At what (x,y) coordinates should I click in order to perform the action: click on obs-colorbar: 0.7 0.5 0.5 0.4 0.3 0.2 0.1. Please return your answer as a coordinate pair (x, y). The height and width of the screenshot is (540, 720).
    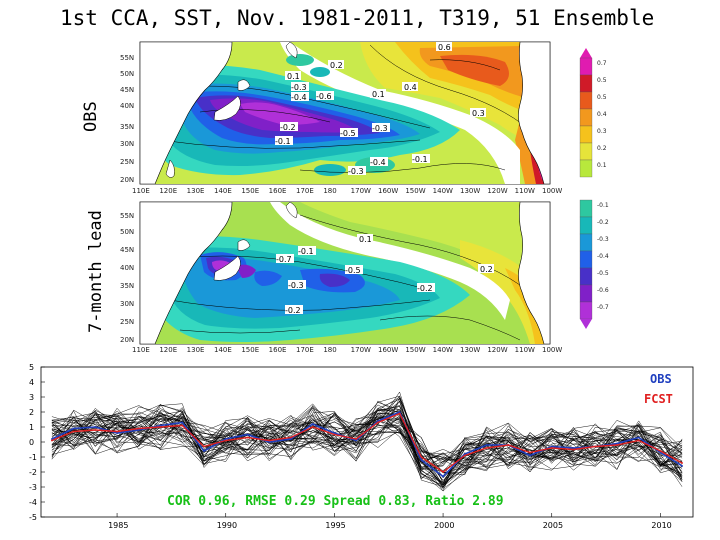
    Looking at the image, I should click on (593, 113).